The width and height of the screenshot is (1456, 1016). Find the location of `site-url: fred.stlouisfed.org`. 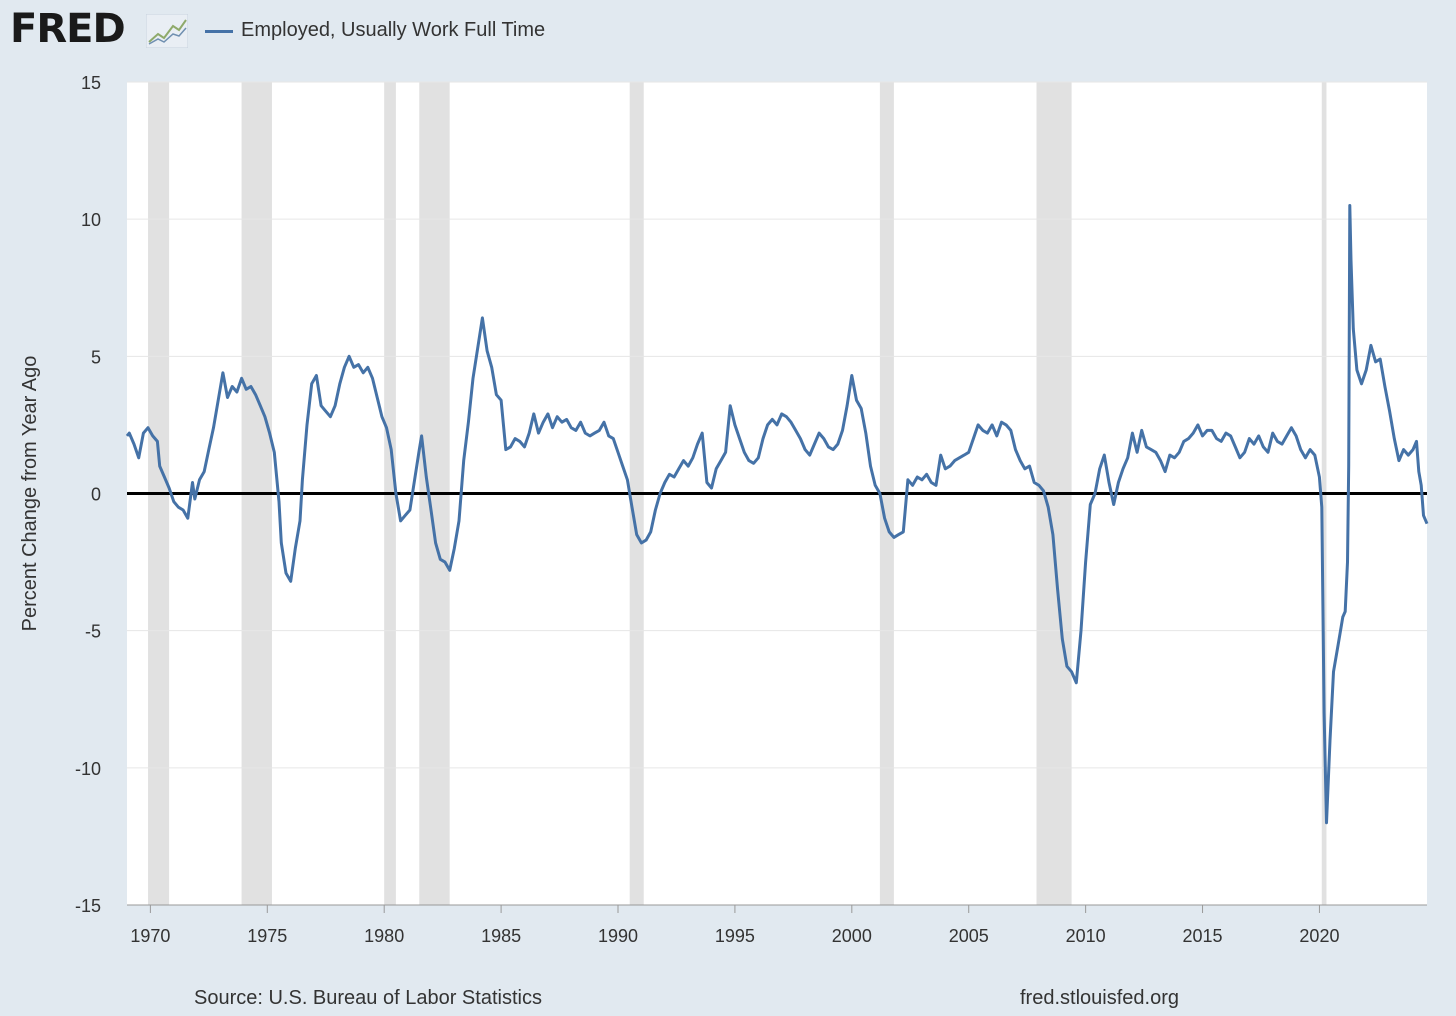

site-url: fred.stlouisfed.org is located at coordinates (1099, 998).